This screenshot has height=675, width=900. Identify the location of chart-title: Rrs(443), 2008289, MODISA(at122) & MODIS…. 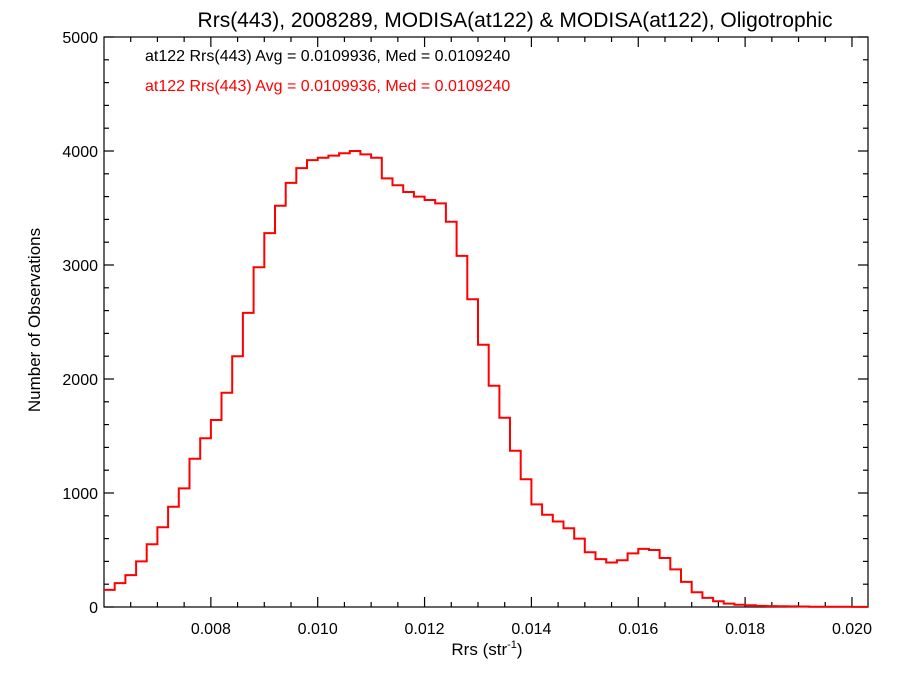
(515, 20).